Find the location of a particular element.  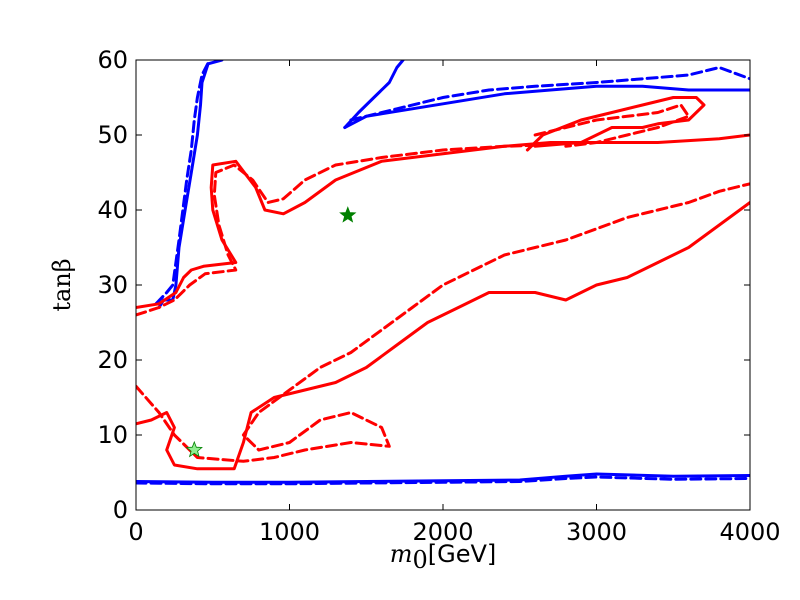

x-axis-variable: m is located at coordinates (401, 554).